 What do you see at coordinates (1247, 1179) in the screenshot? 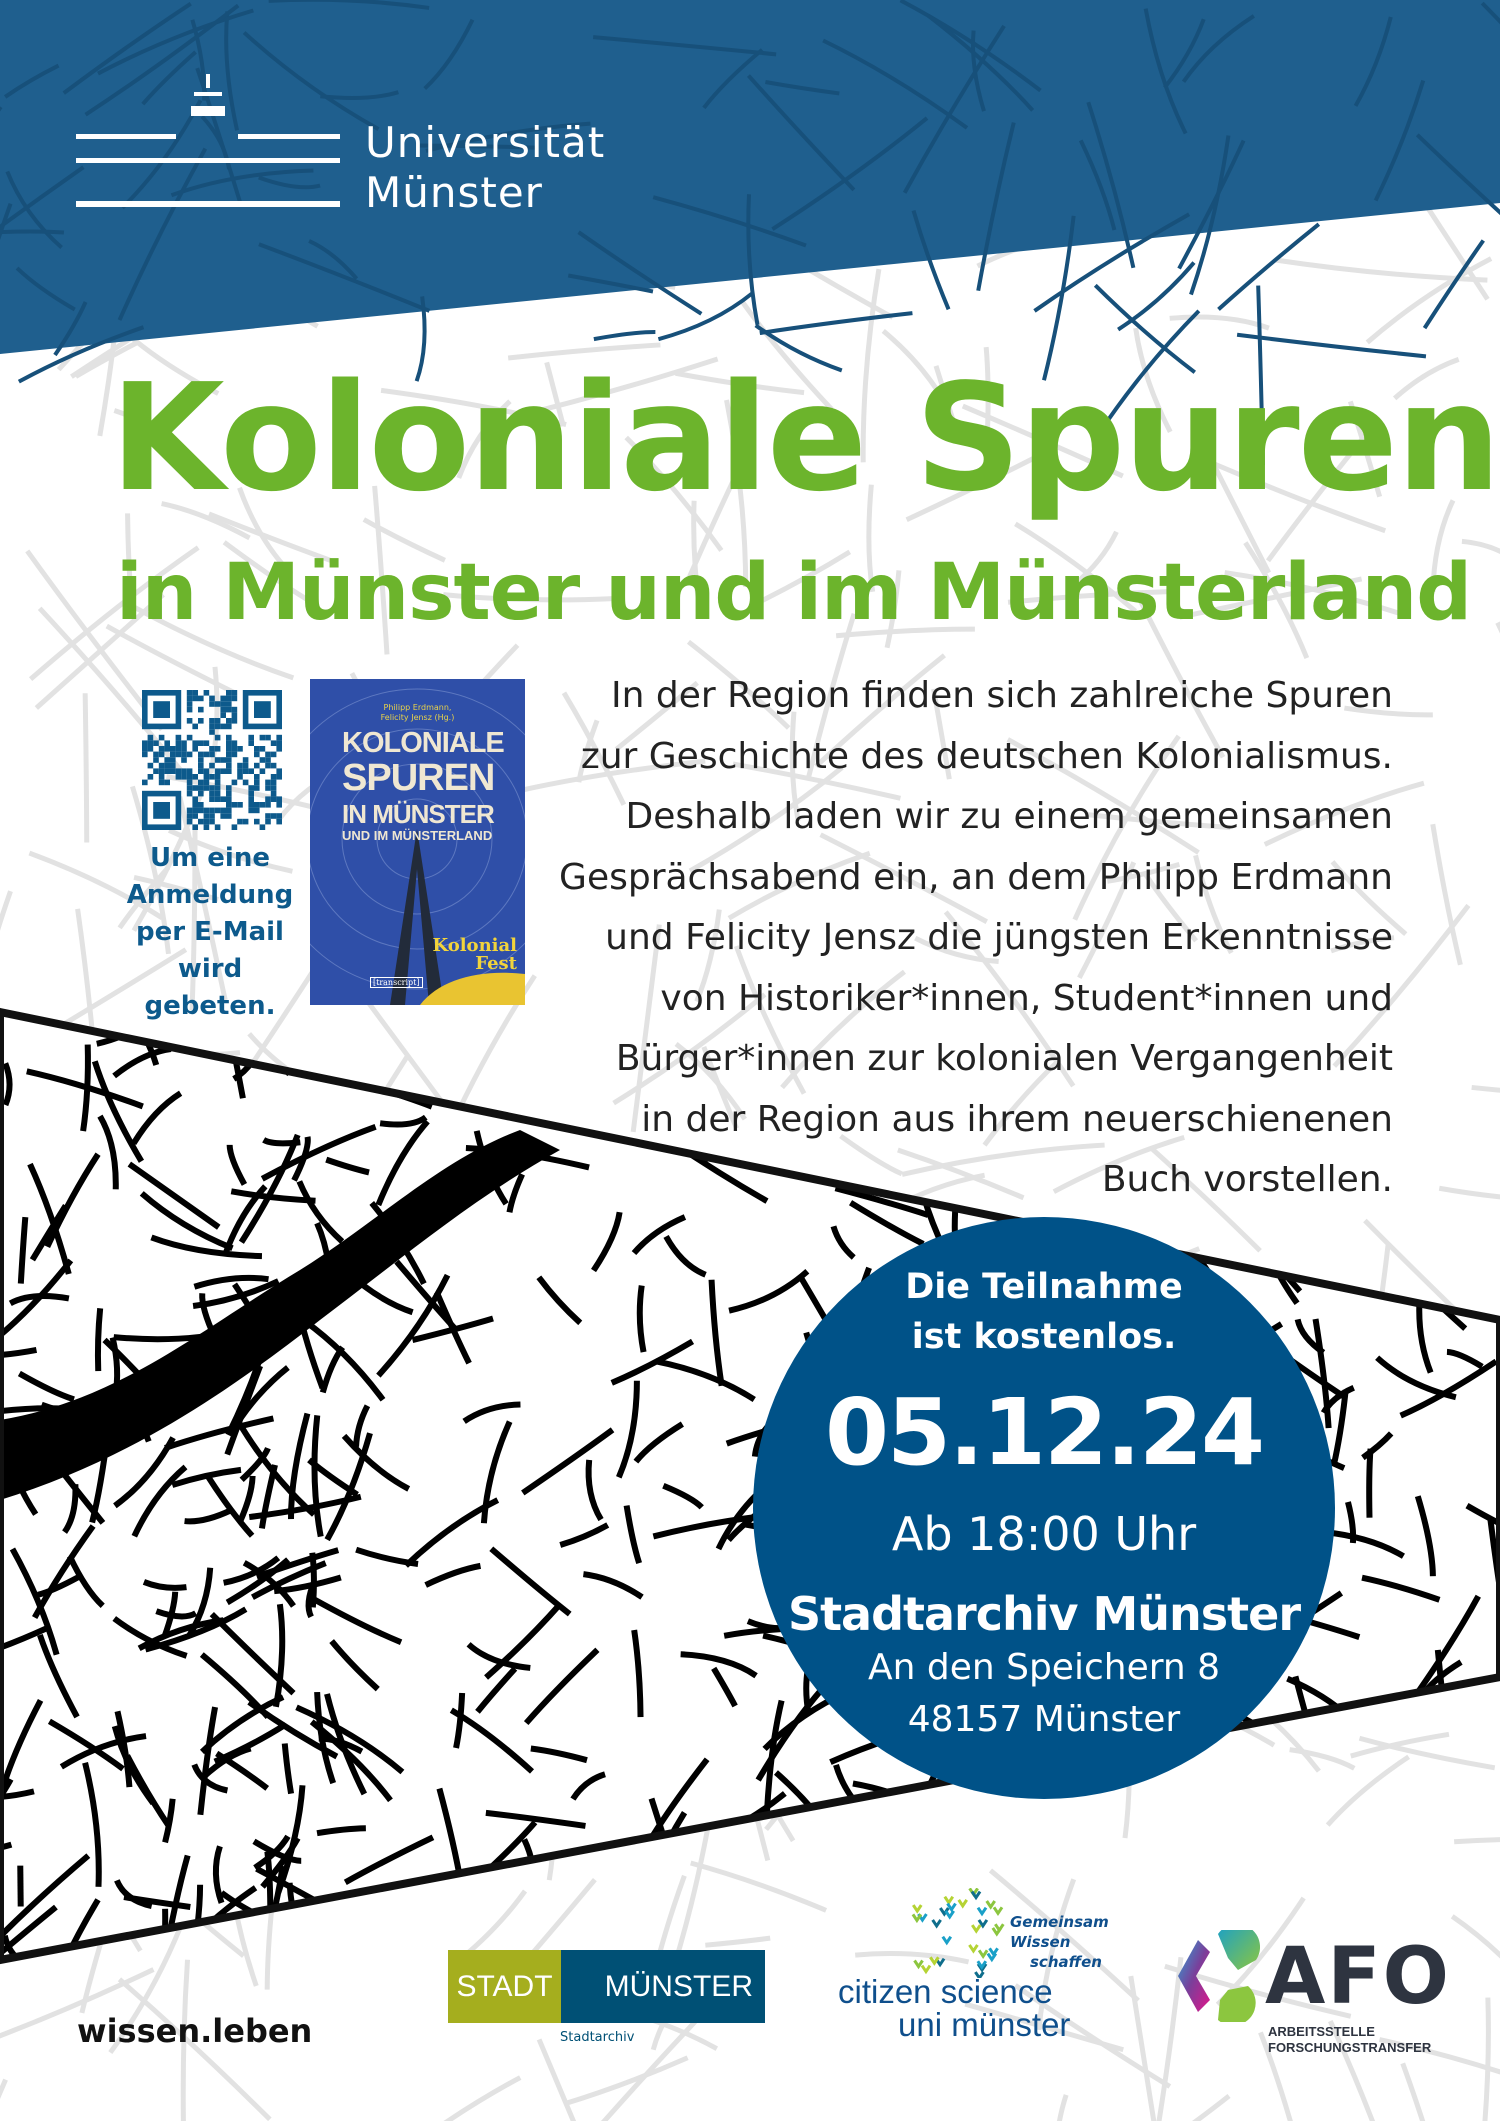
I see `description-line: Buch vorstellen.` at bounding box center [1247, 1179].